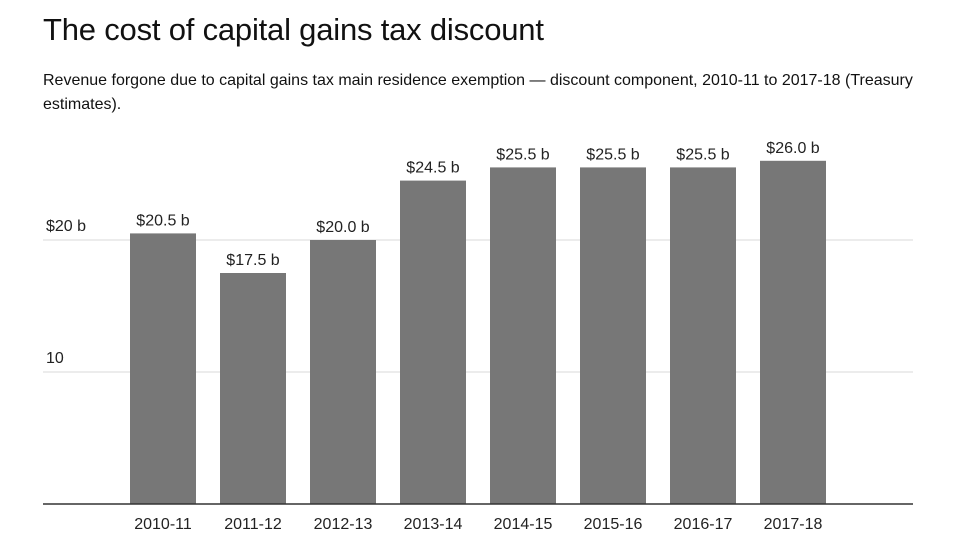 The width and height of the screenshot is (966, 539). I want to click on x-tick-label: 2013-14, so click(433, 524).